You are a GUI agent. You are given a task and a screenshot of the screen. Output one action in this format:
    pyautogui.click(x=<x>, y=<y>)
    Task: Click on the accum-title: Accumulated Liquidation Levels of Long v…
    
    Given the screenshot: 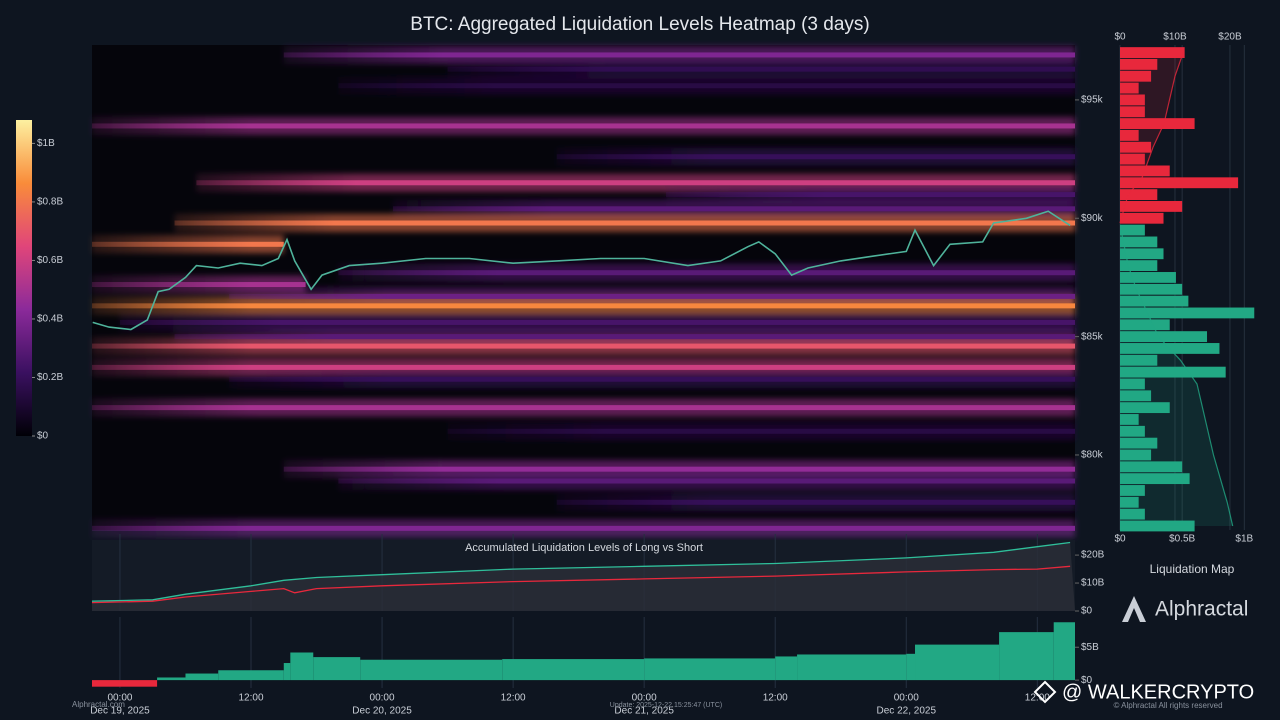 What is the action you would take?
    pyautogui.click(x=584, y=548)
    